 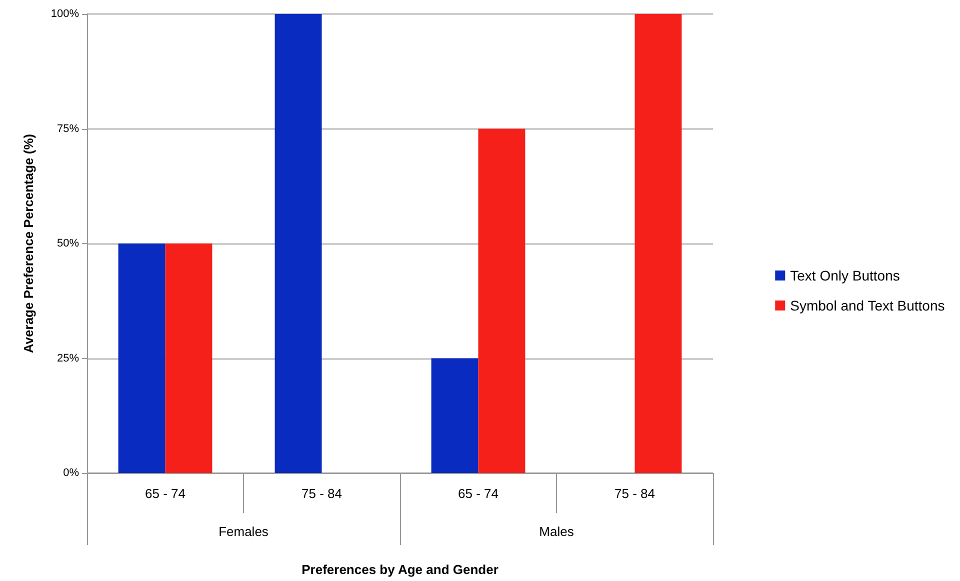 What do you see at coordinates (68, 358) in the screenshot?
I see `y-tick-label: 25%` at bounding box center [68, 358].